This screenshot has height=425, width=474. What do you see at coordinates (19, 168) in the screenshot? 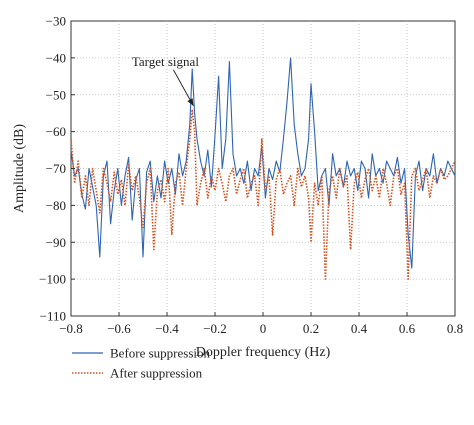
I see `y-axis-label: Amplitude (dB)` at bounding box center [19, 168].